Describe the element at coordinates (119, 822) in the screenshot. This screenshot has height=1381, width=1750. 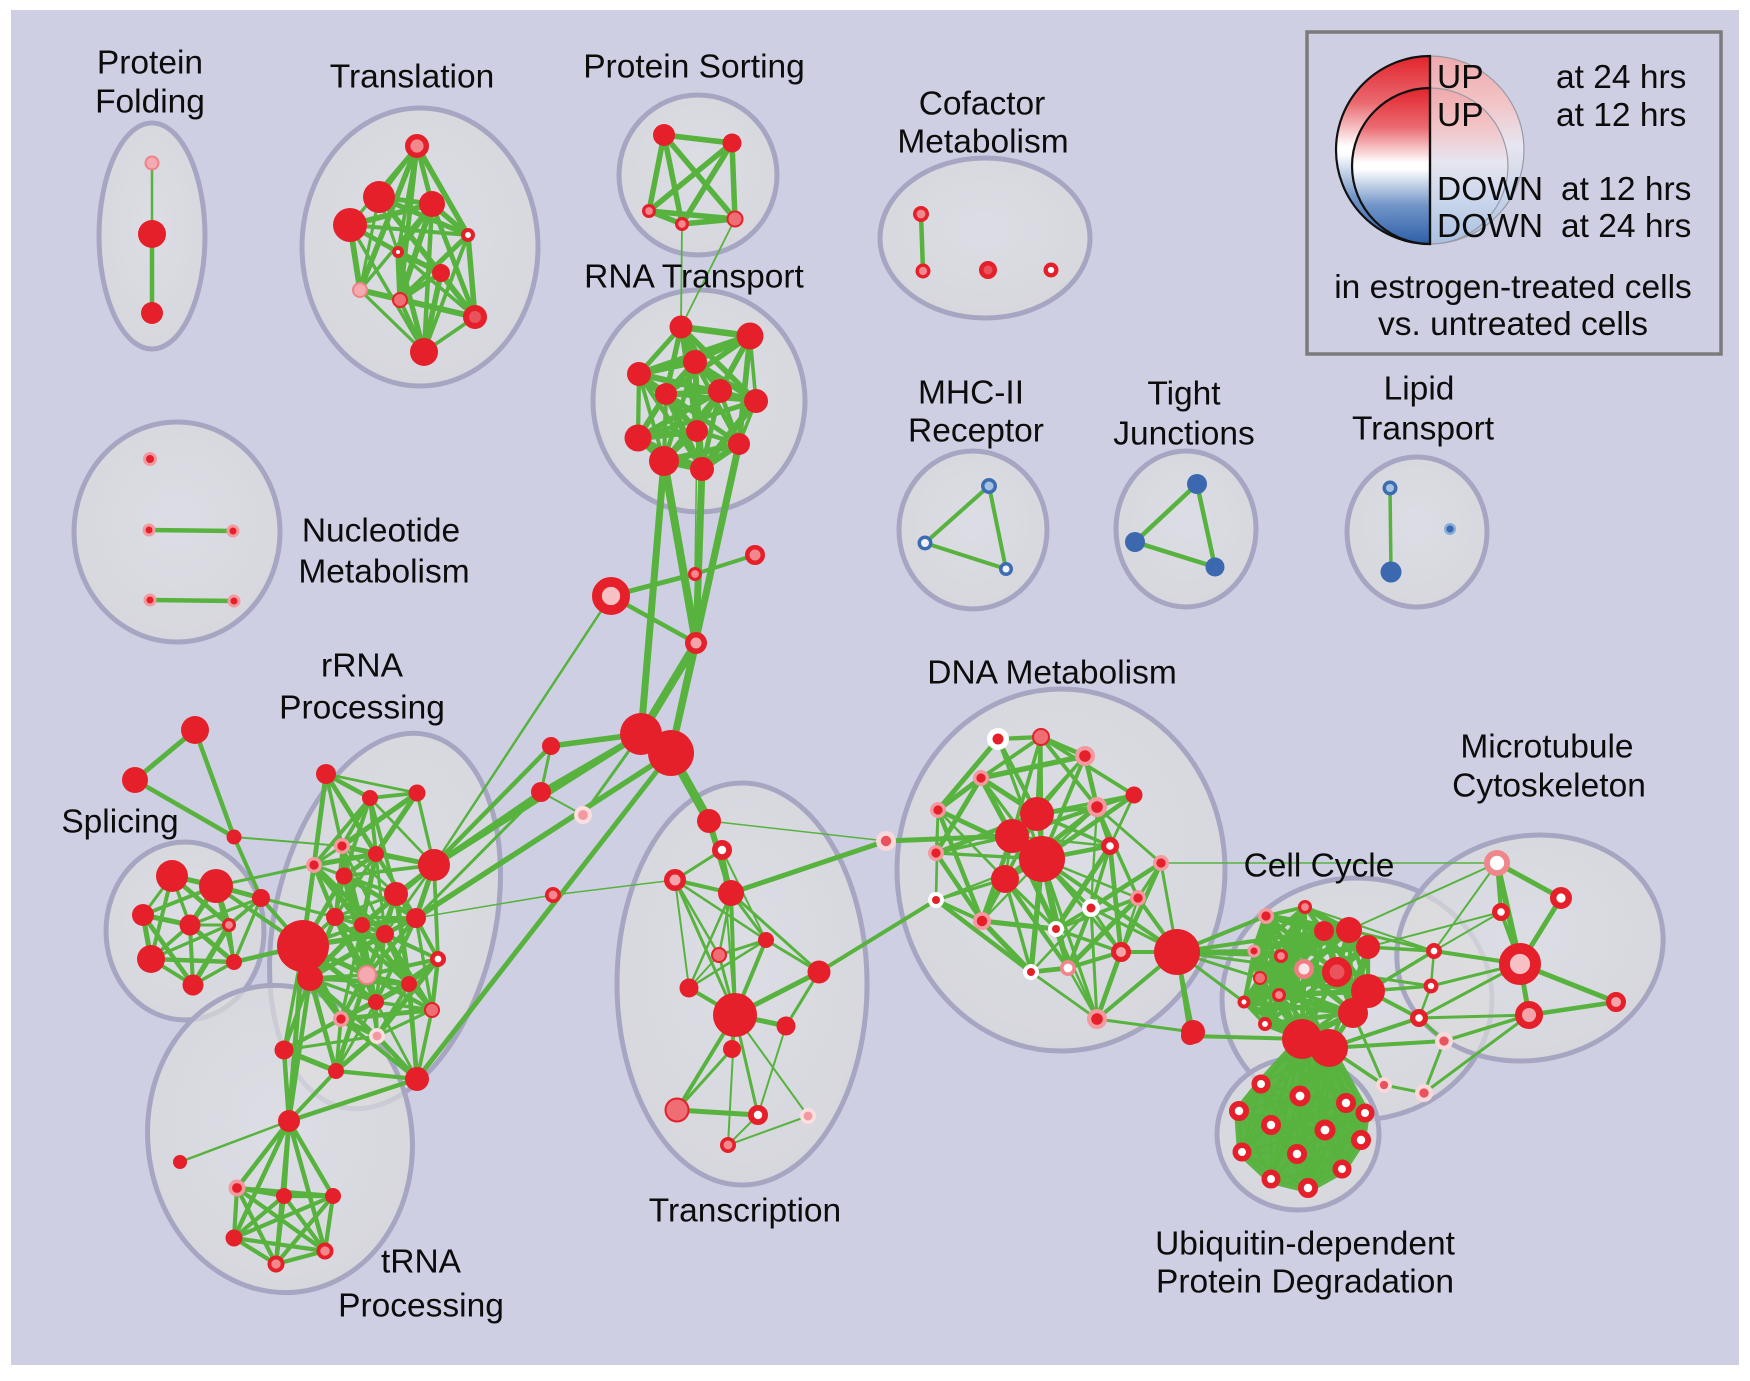
I see `svg-text: Splicing` at that location.